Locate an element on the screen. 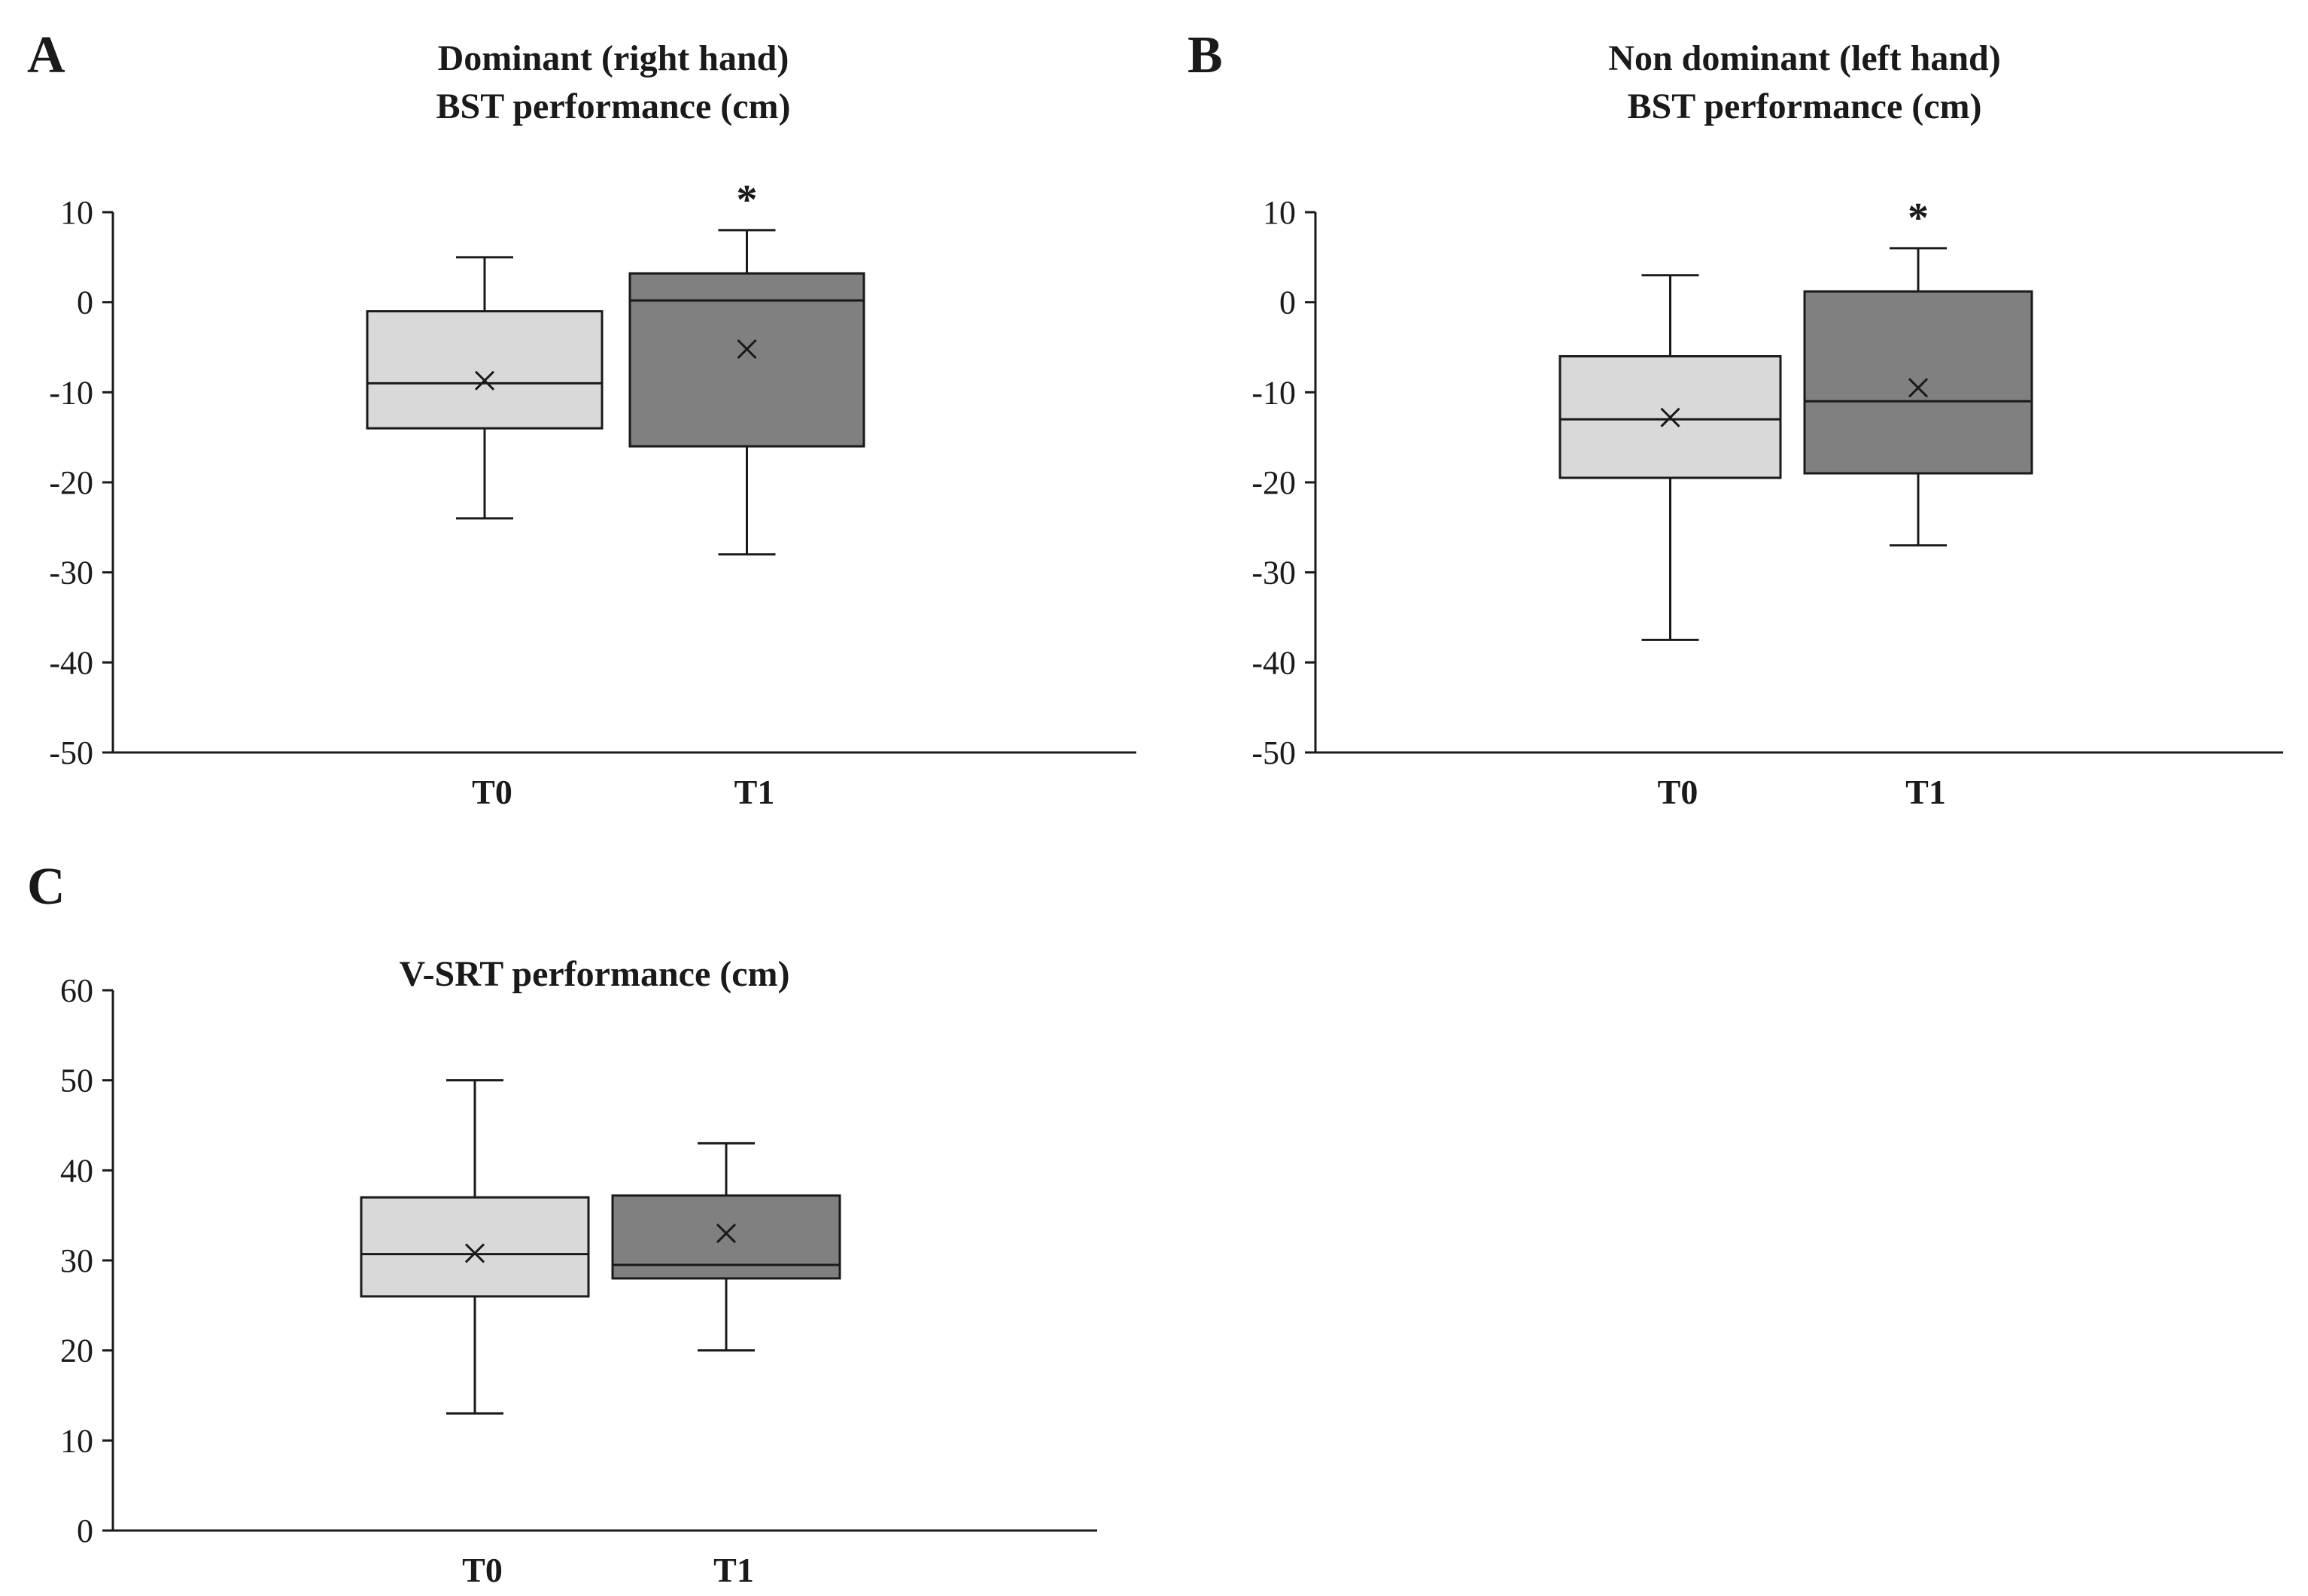 The height and width of the screenshot is (1596, 2308). panel-b-ytick-label: -50 is located at coordinates (1273, 752).